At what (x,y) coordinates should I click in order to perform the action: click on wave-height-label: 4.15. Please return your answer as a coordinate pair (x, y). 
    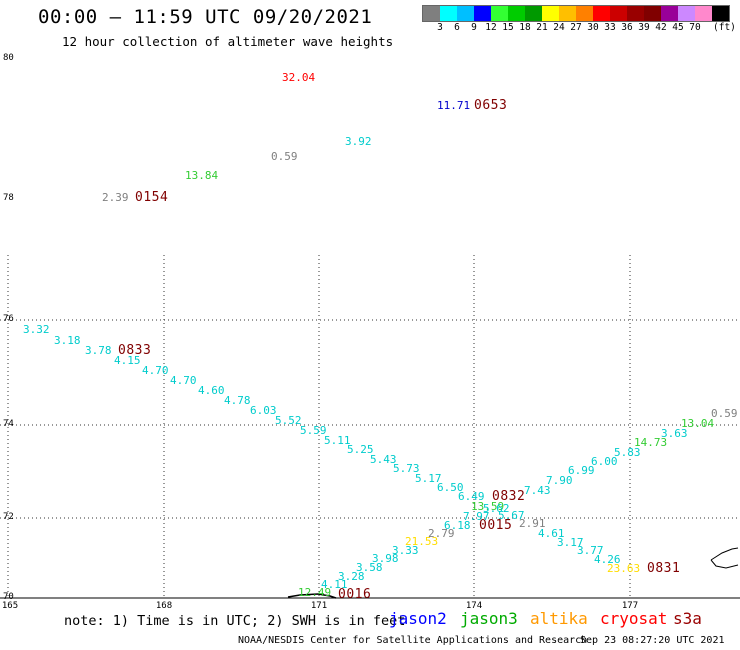
    Looking at the image, I should click on (127, 360).